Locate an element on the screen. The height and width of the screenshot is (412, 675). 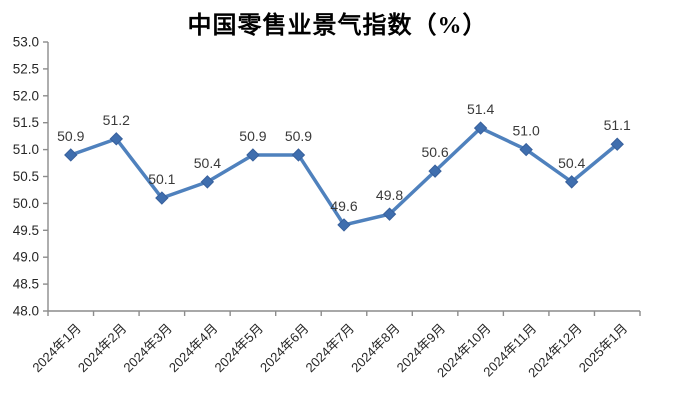
x-axis-label: 2024年4月 is located at coordinates (193, 348).